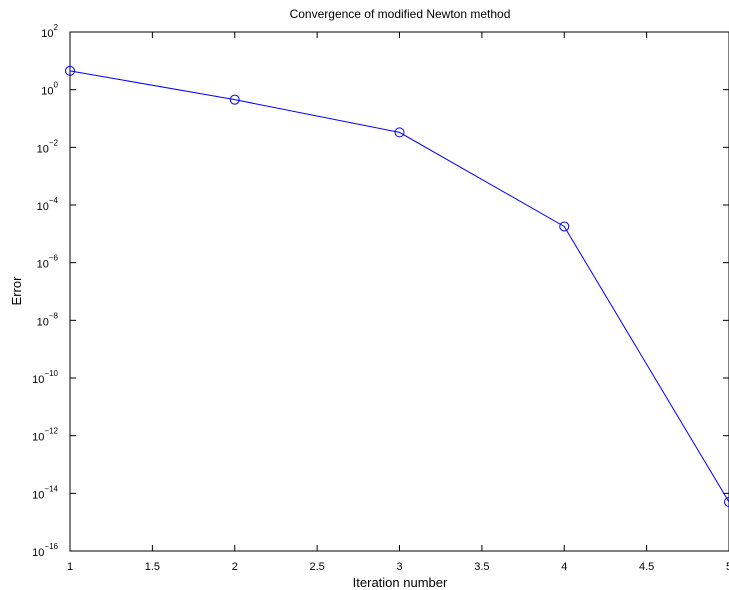 This screenshot has height=590, width=729. Describe the element at coordinates (70, 567) in the screenshot. I see `x-tick-label: 1` at that location.